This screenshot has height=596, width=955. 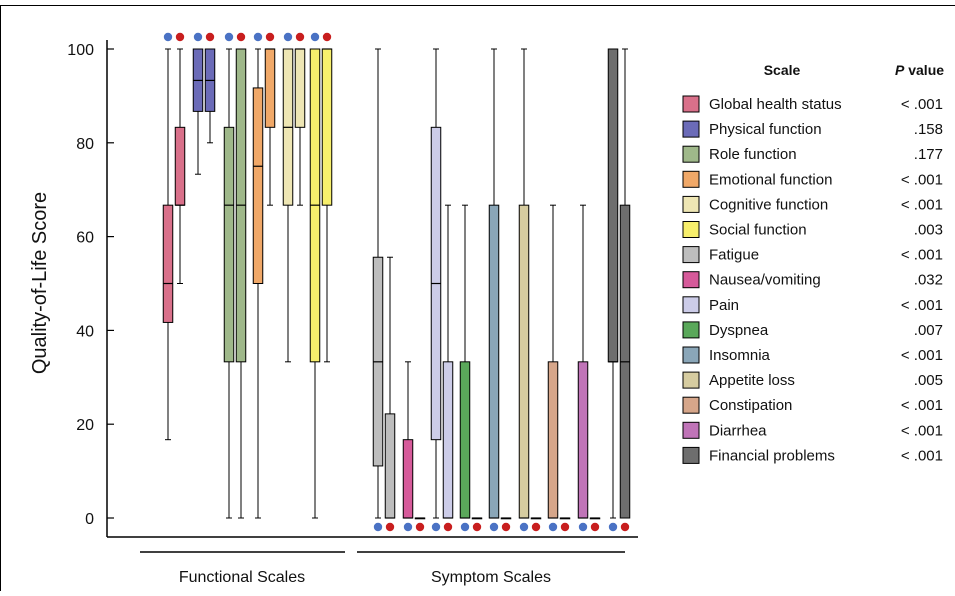 What do you see at coordinates (691, 405) in the screenshot?
I see `legend-swatch-constipation` at bounding box center [691, 405].